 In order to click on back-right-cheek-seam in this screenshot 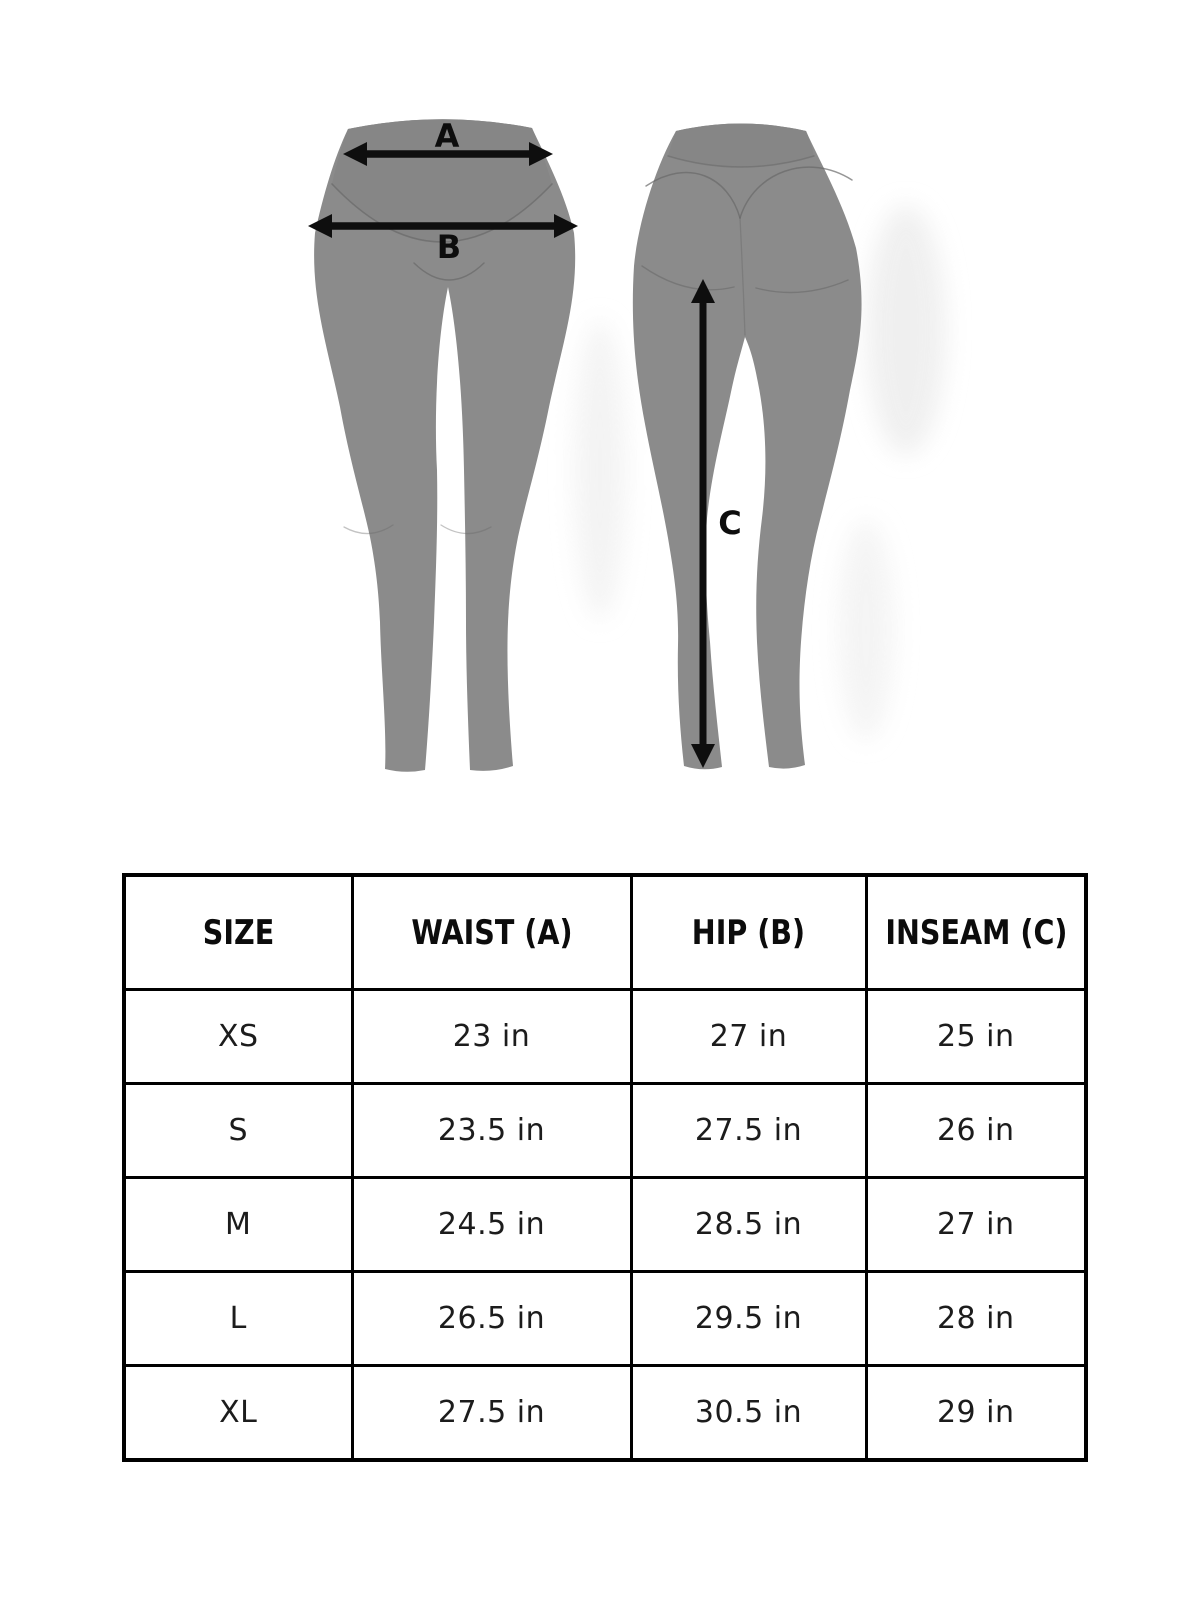, I will do `click(796, 192)`.